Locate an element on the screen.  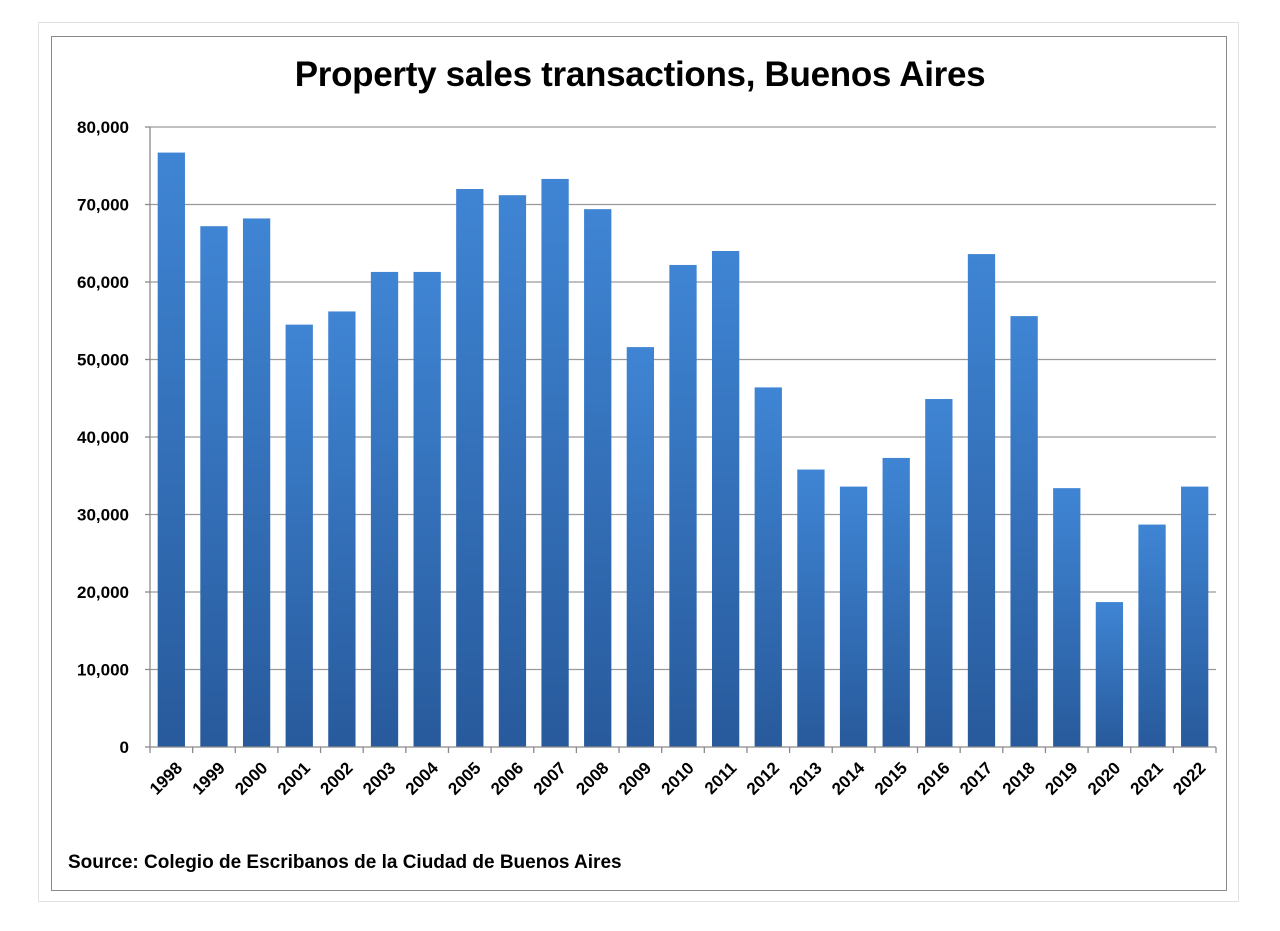
x-tick-label-2004: 2004 is located at coordinates (422, 778).